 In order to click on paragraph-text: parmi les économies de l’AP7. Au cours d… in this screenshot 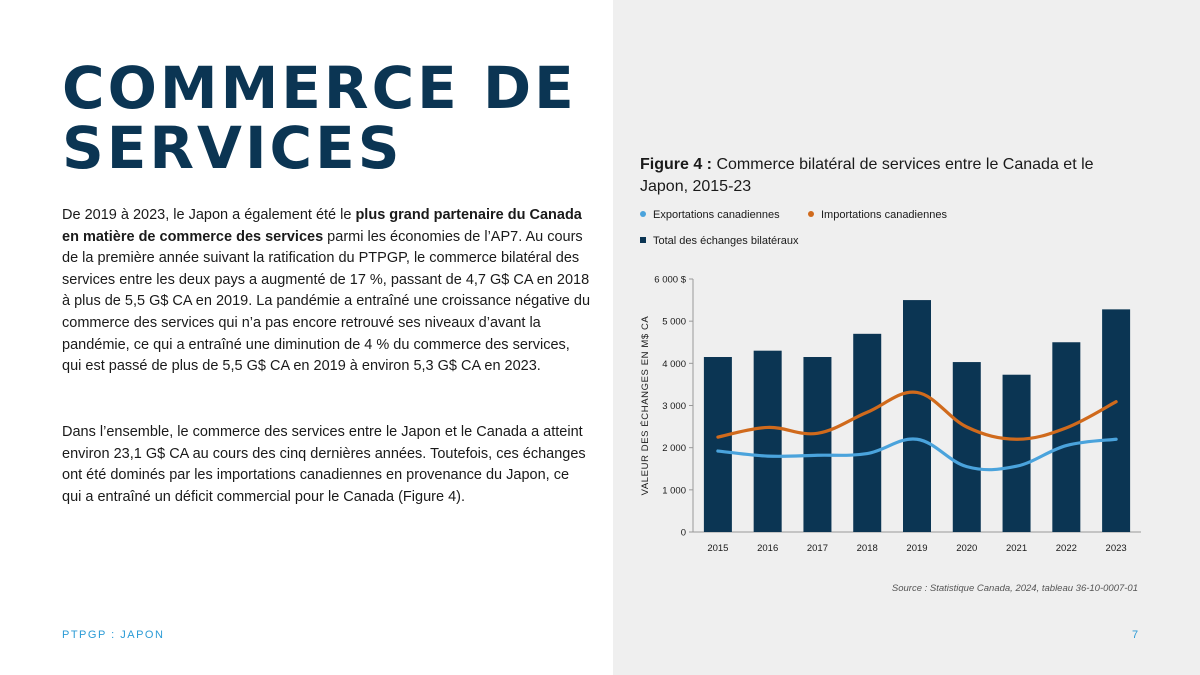, I will do `click(326, 301)`.